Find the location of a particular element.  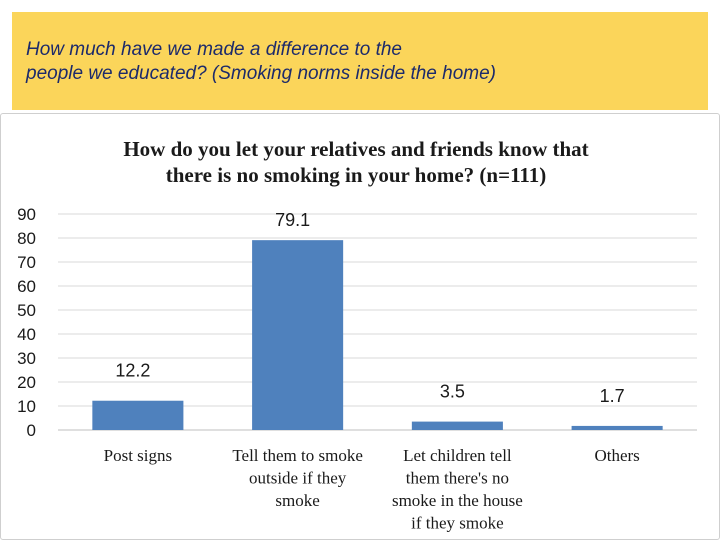

y-tick-label: 40 is located at coordinates (26, 334).